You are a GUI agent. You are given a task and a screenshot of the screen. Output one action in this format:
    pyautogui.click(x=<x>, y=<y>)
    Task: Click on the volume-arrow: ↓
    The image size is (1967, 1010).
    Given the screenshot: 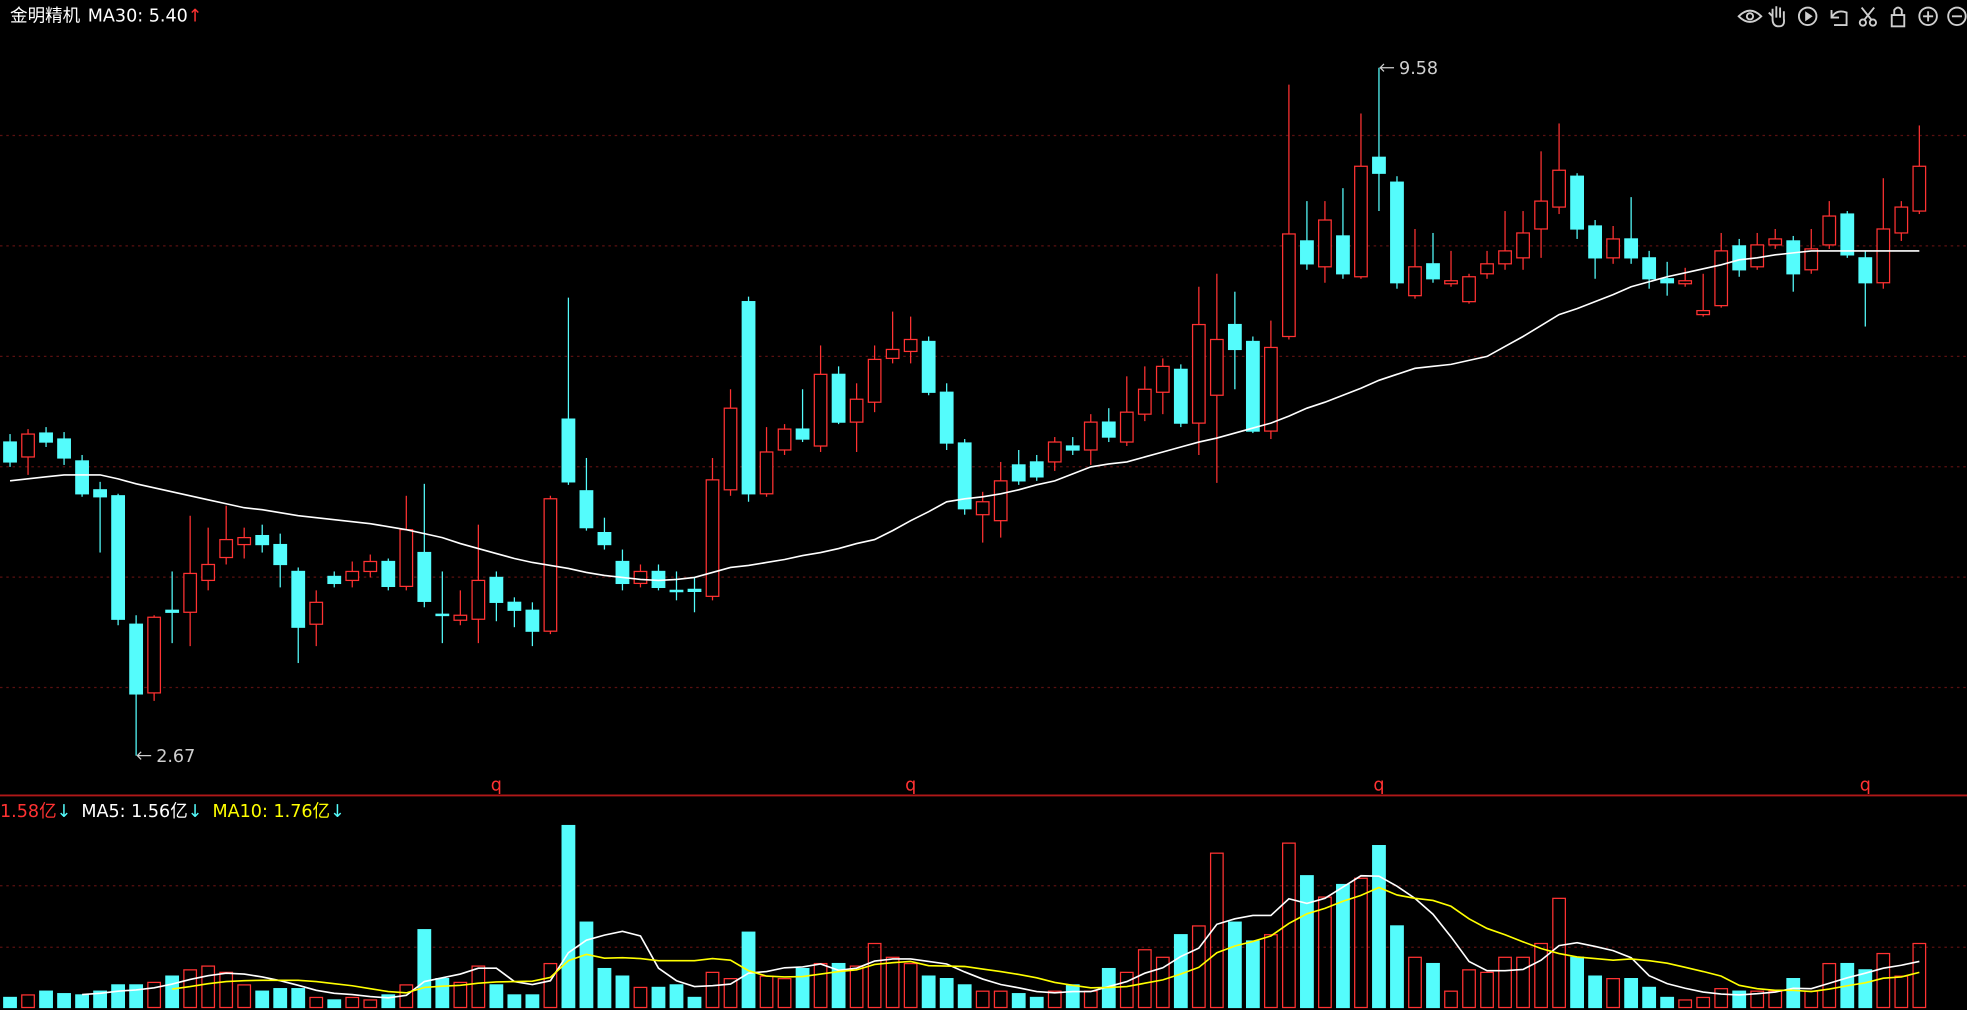 What is the action you would take?
    pyautogui.click(x=64, y=812)
    